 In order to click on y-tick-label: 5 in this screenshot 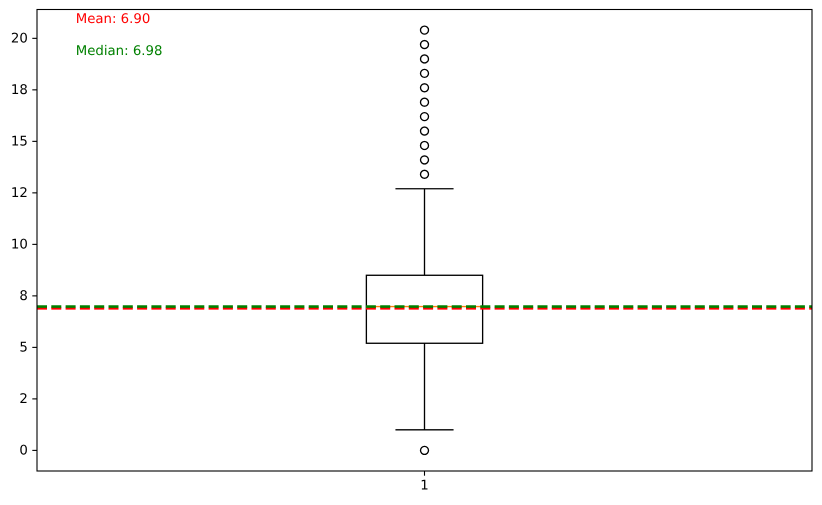, I will do `click(23, 348)`.